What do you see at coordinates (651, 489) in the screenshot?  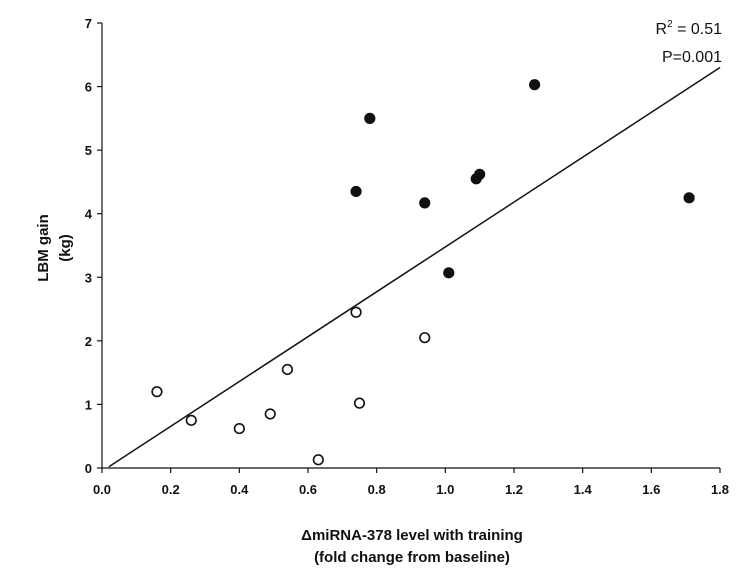 I see `x-tick-label: 1.6` at bounding box center [651, 489].